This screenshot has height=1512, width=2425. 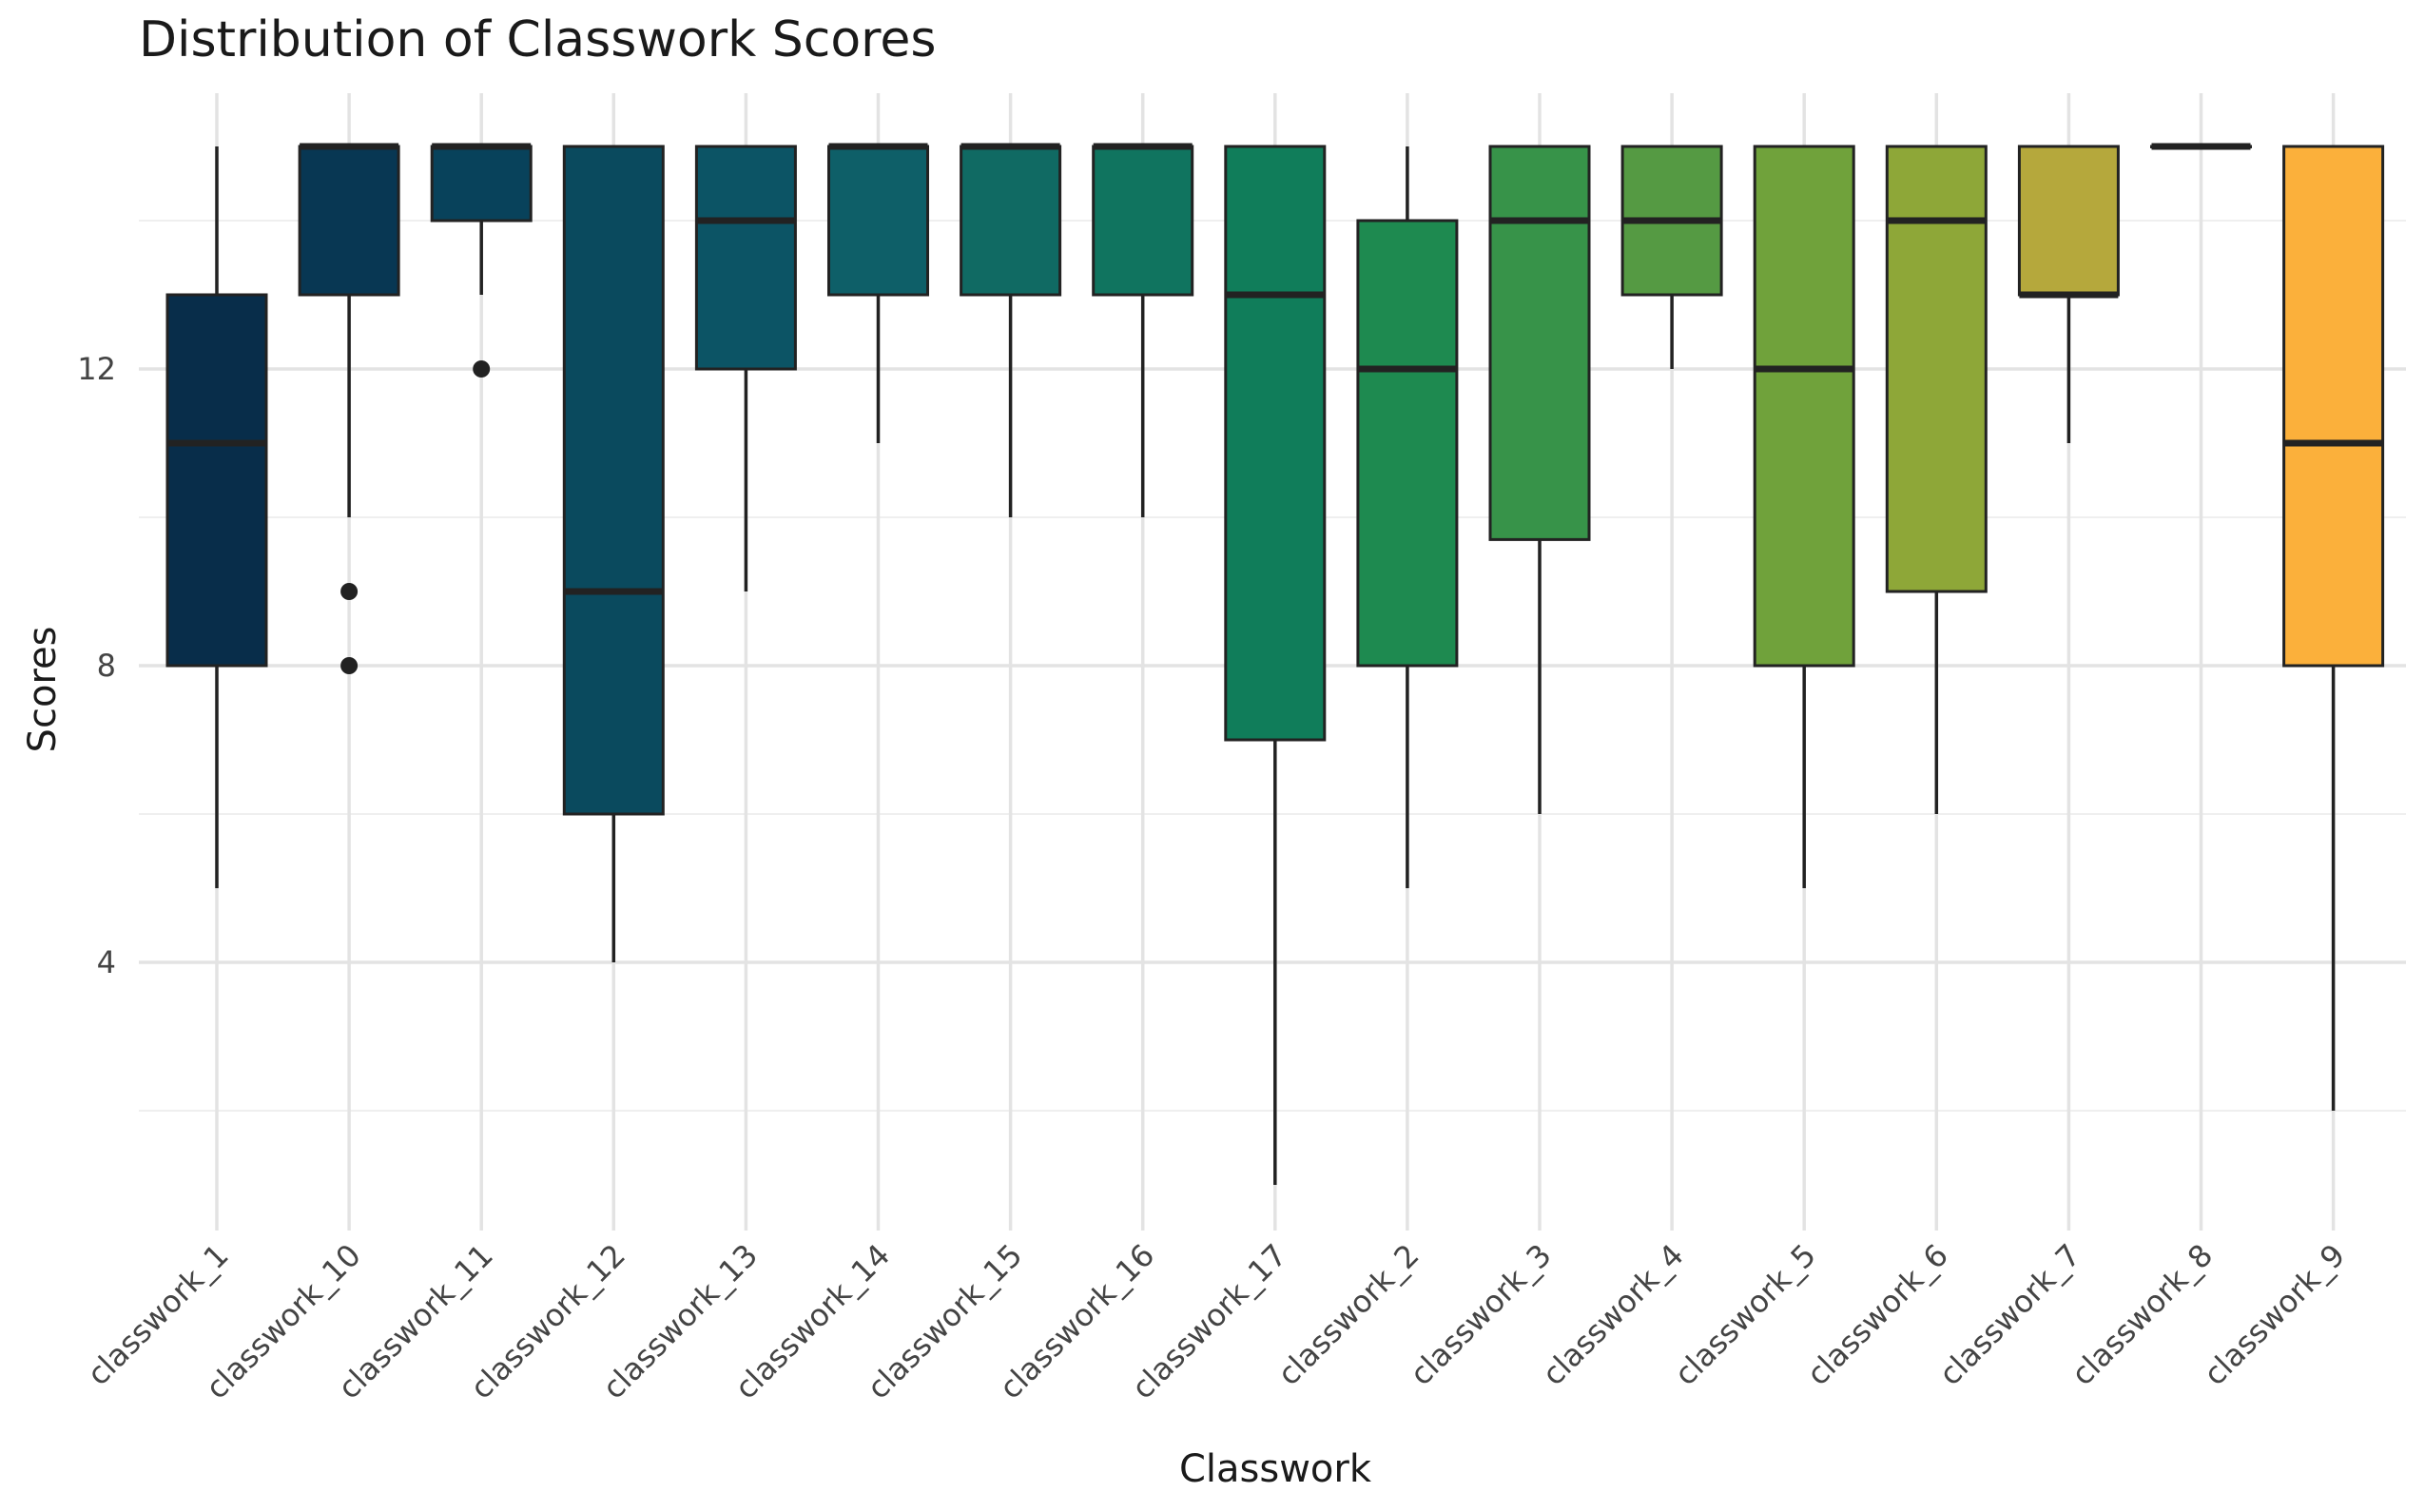 I want to click on x-tick-label: classwork_8, so click(x=2143, y=1315).